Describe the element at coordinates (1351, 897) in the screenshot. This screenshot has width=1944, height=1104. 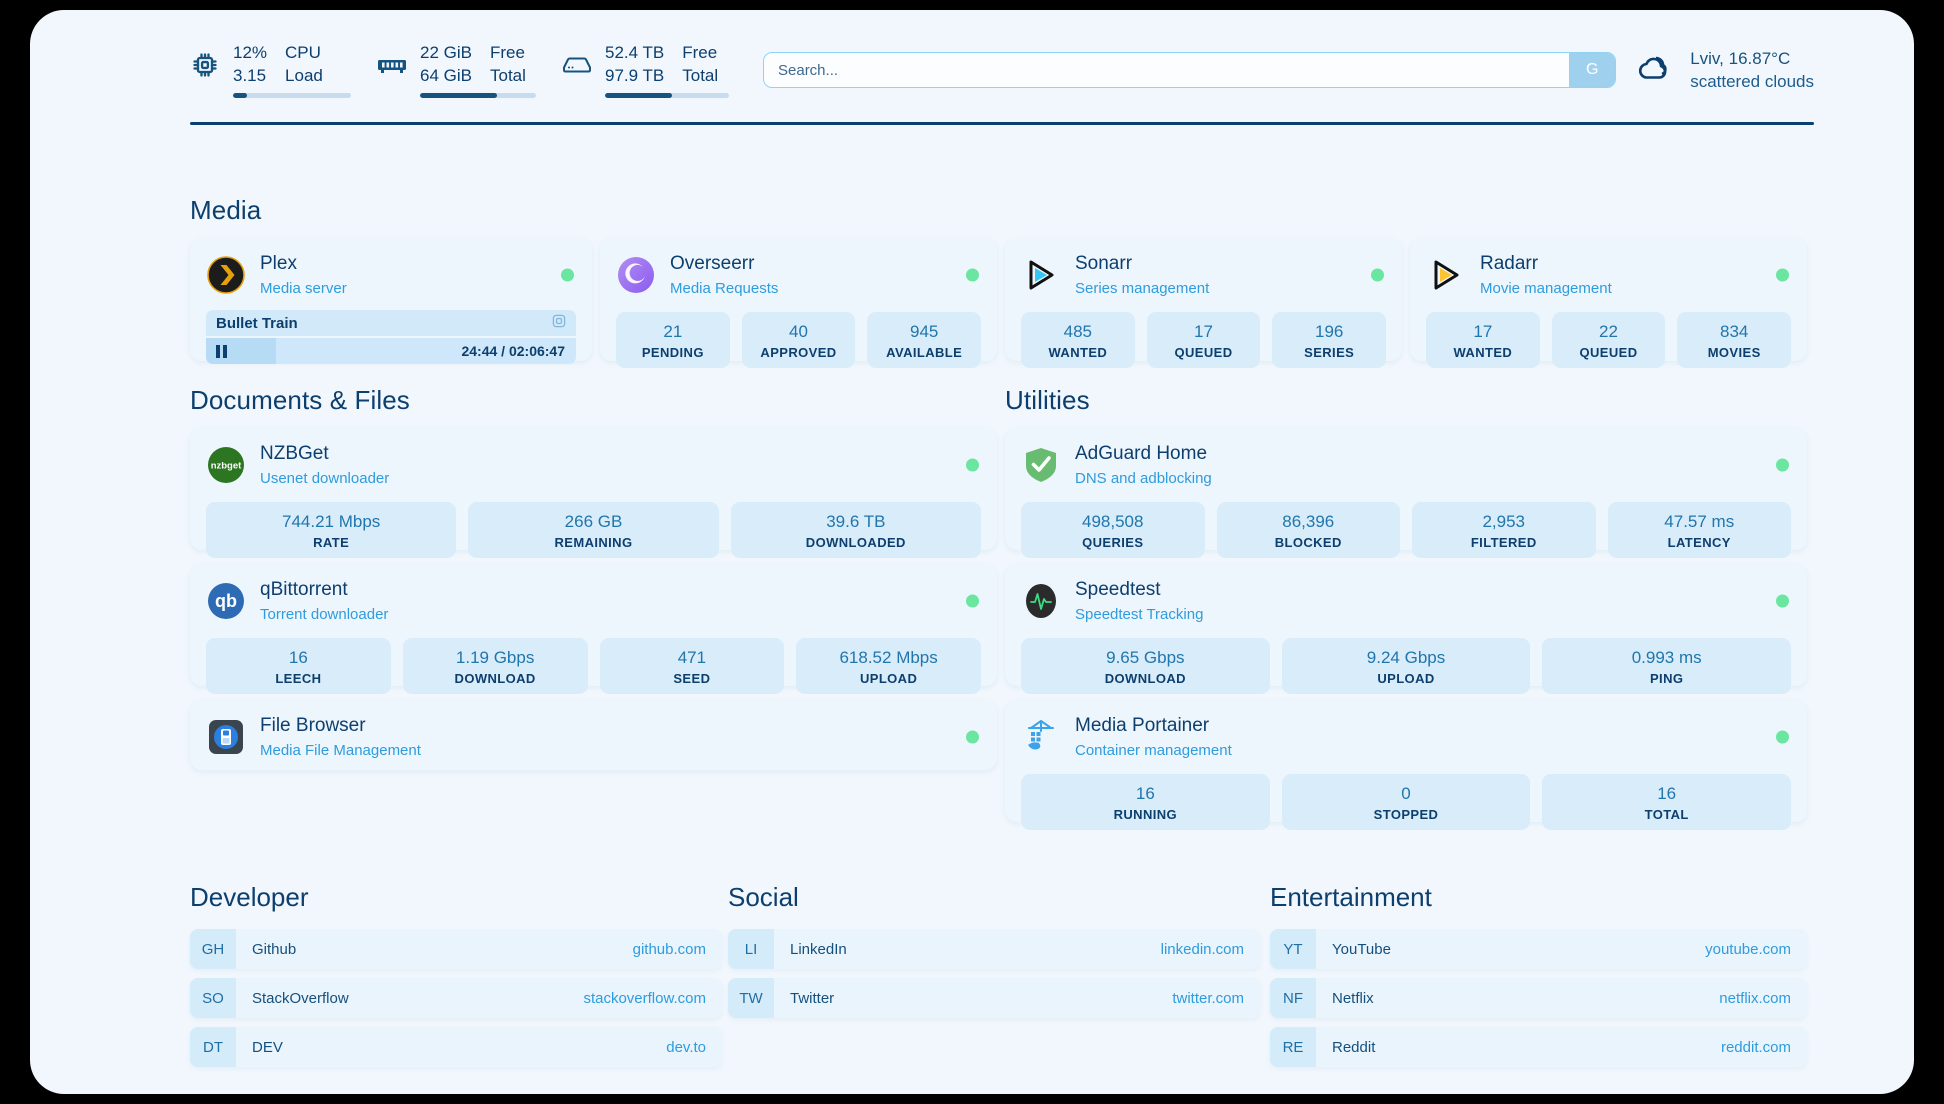
I see `bookmark-group-title: Entertainment` at that location.